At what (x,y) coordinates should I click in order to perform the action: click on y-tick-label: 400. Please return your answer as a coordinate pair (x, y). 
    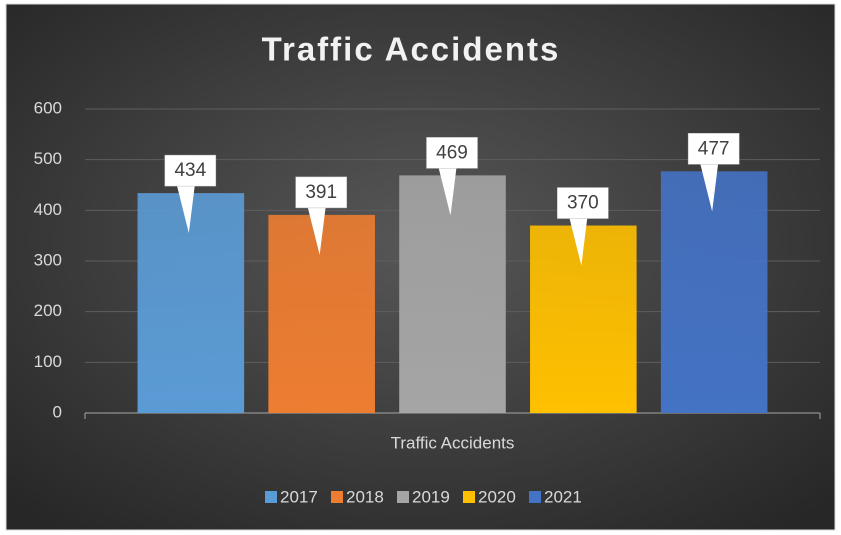
    Looking at the image, I should click on (48, 209).